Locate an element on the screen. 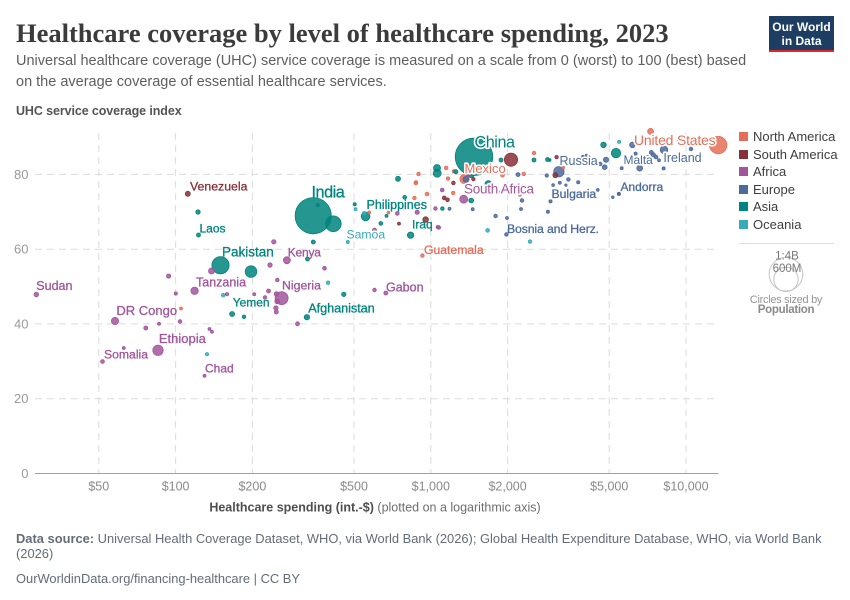 The height and width of the screenshot is (600, 850). svg-text: 40 is located at coordinates (21, 323).